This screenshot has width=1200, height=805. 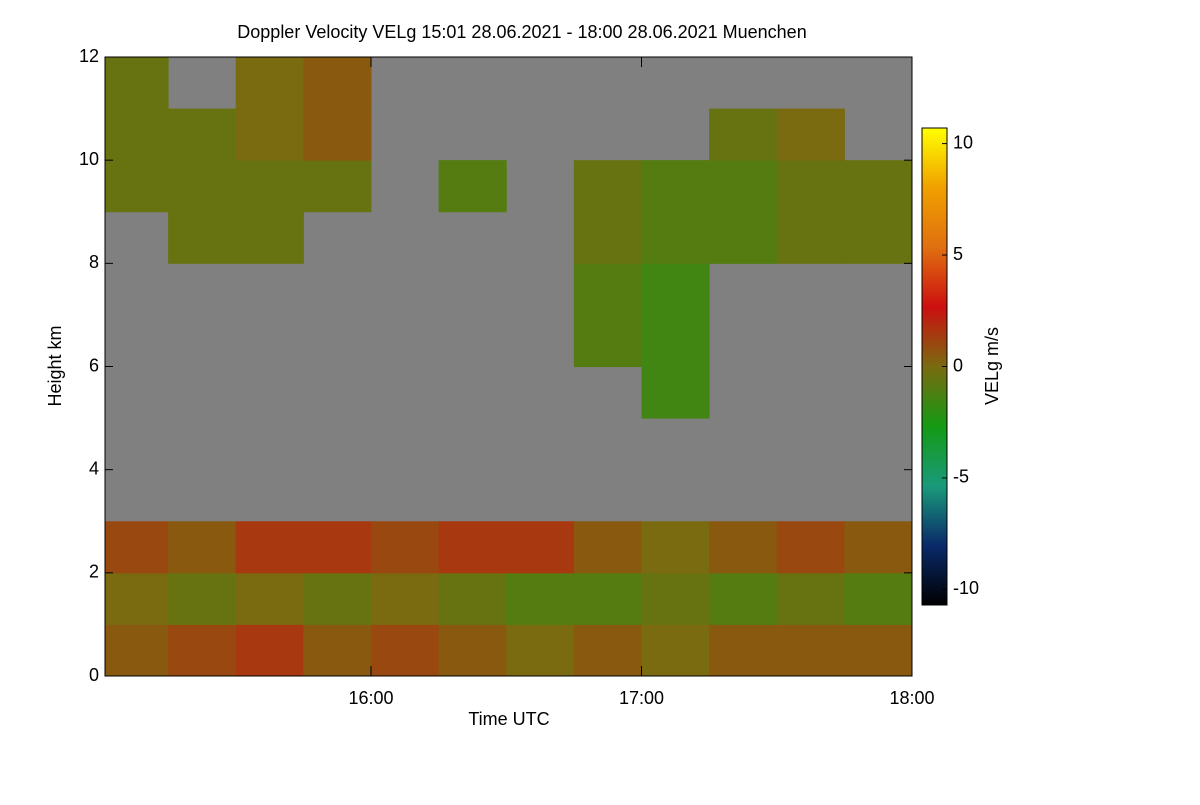 What do you see at coordinates (94, 675) in the screenshot?
I see `y-tick-label: 0` at bounding box center [94, 675].